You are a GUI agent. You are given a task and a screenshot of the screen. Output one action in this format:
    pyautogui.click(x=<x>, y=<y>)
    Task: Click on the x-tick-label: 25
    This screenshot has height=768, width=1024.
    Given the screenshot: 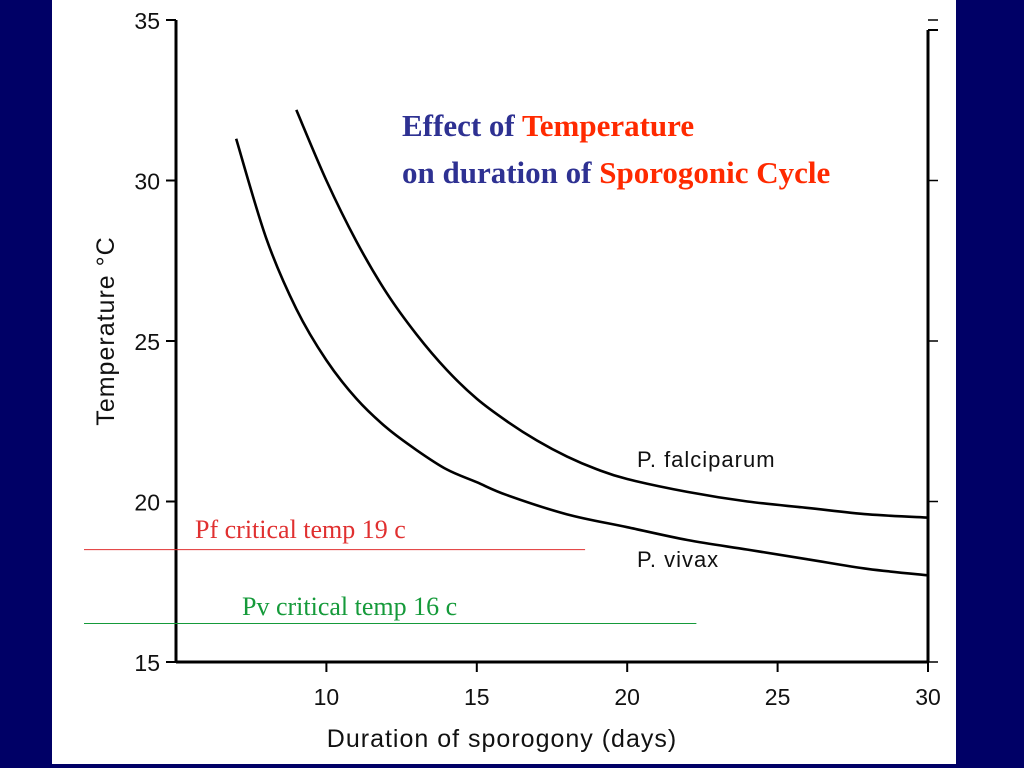 What is the action you would take?
    pyautogui.click(x=778, y=697)
    